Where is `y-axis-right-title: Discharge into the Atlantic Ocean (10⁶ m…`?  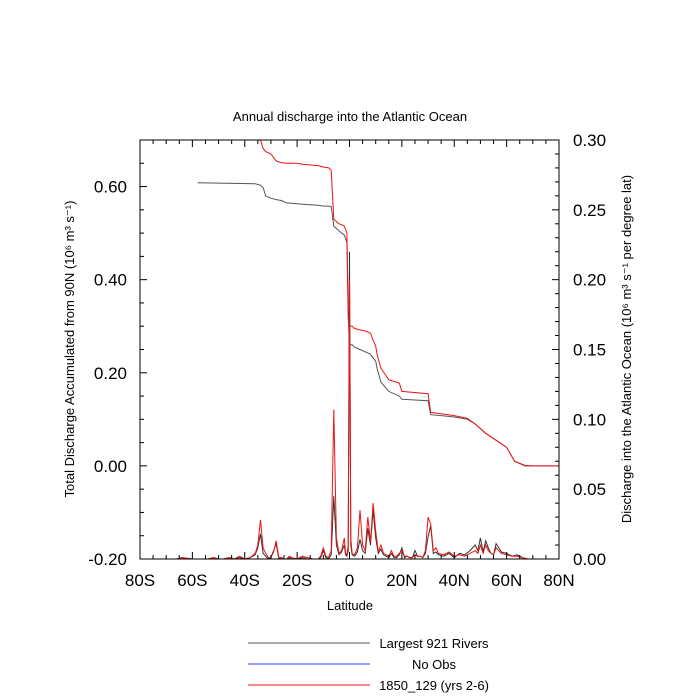 y-axis-right-title: Discharge into the Atlantic Ocean (10⁶ m… is located at coordinates (626, 349).